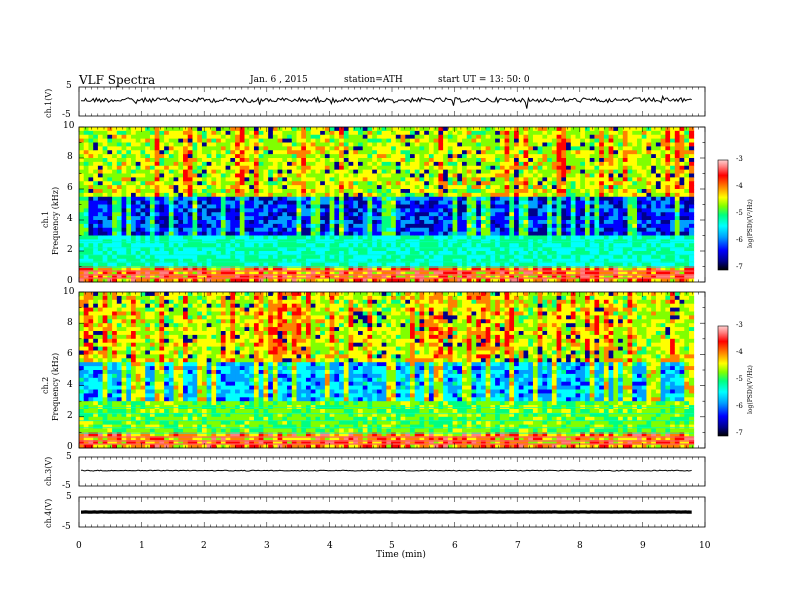 Image resolution: width=792 pixels, height=612 pixels. Describe the element at coordinates (580, 546) in the screenshot. I see `xtick-8: 8` at that location.